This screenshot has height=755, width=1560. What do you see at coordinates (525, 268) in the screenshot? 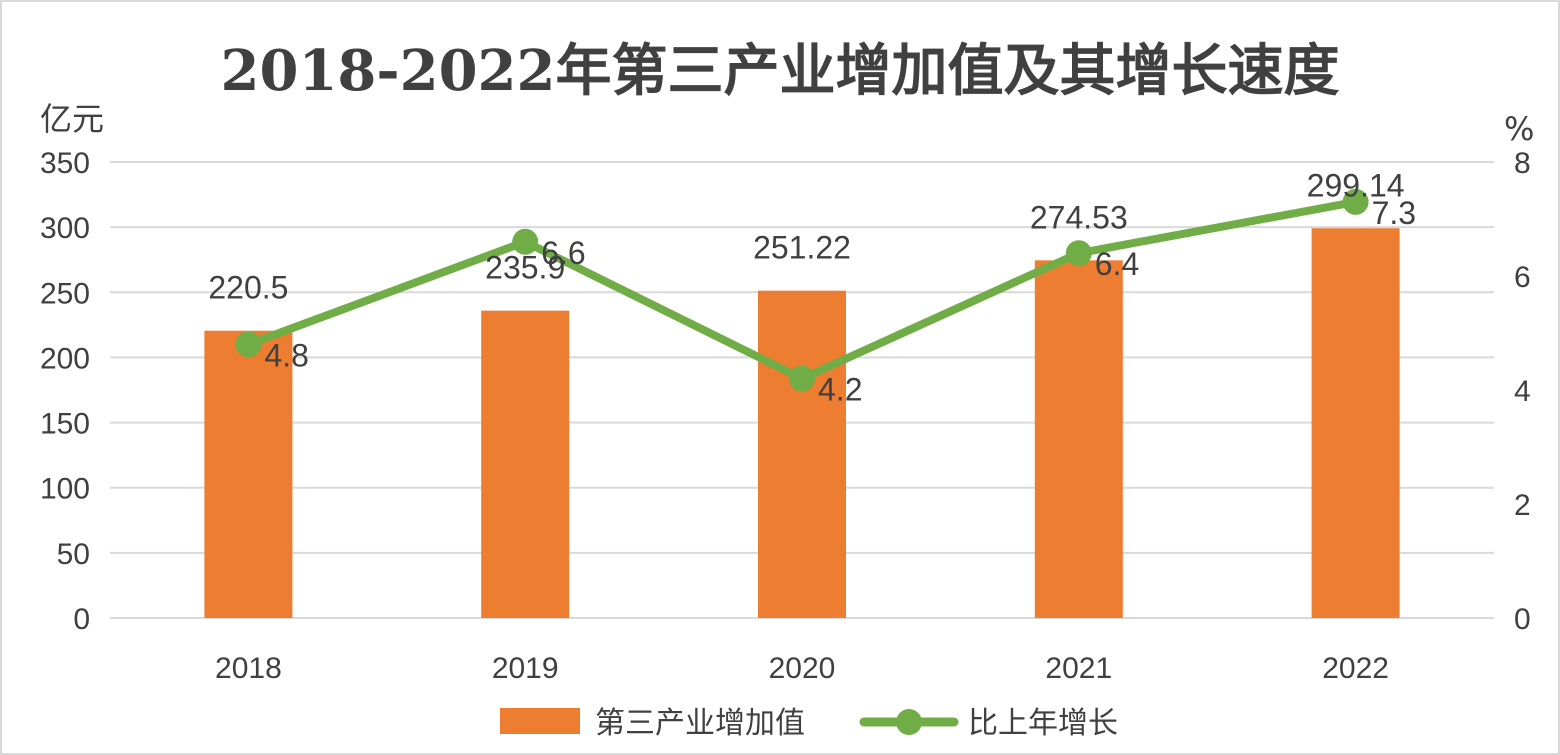
I see `bar-data-label: 235.9` at bounding box center [525, 268].